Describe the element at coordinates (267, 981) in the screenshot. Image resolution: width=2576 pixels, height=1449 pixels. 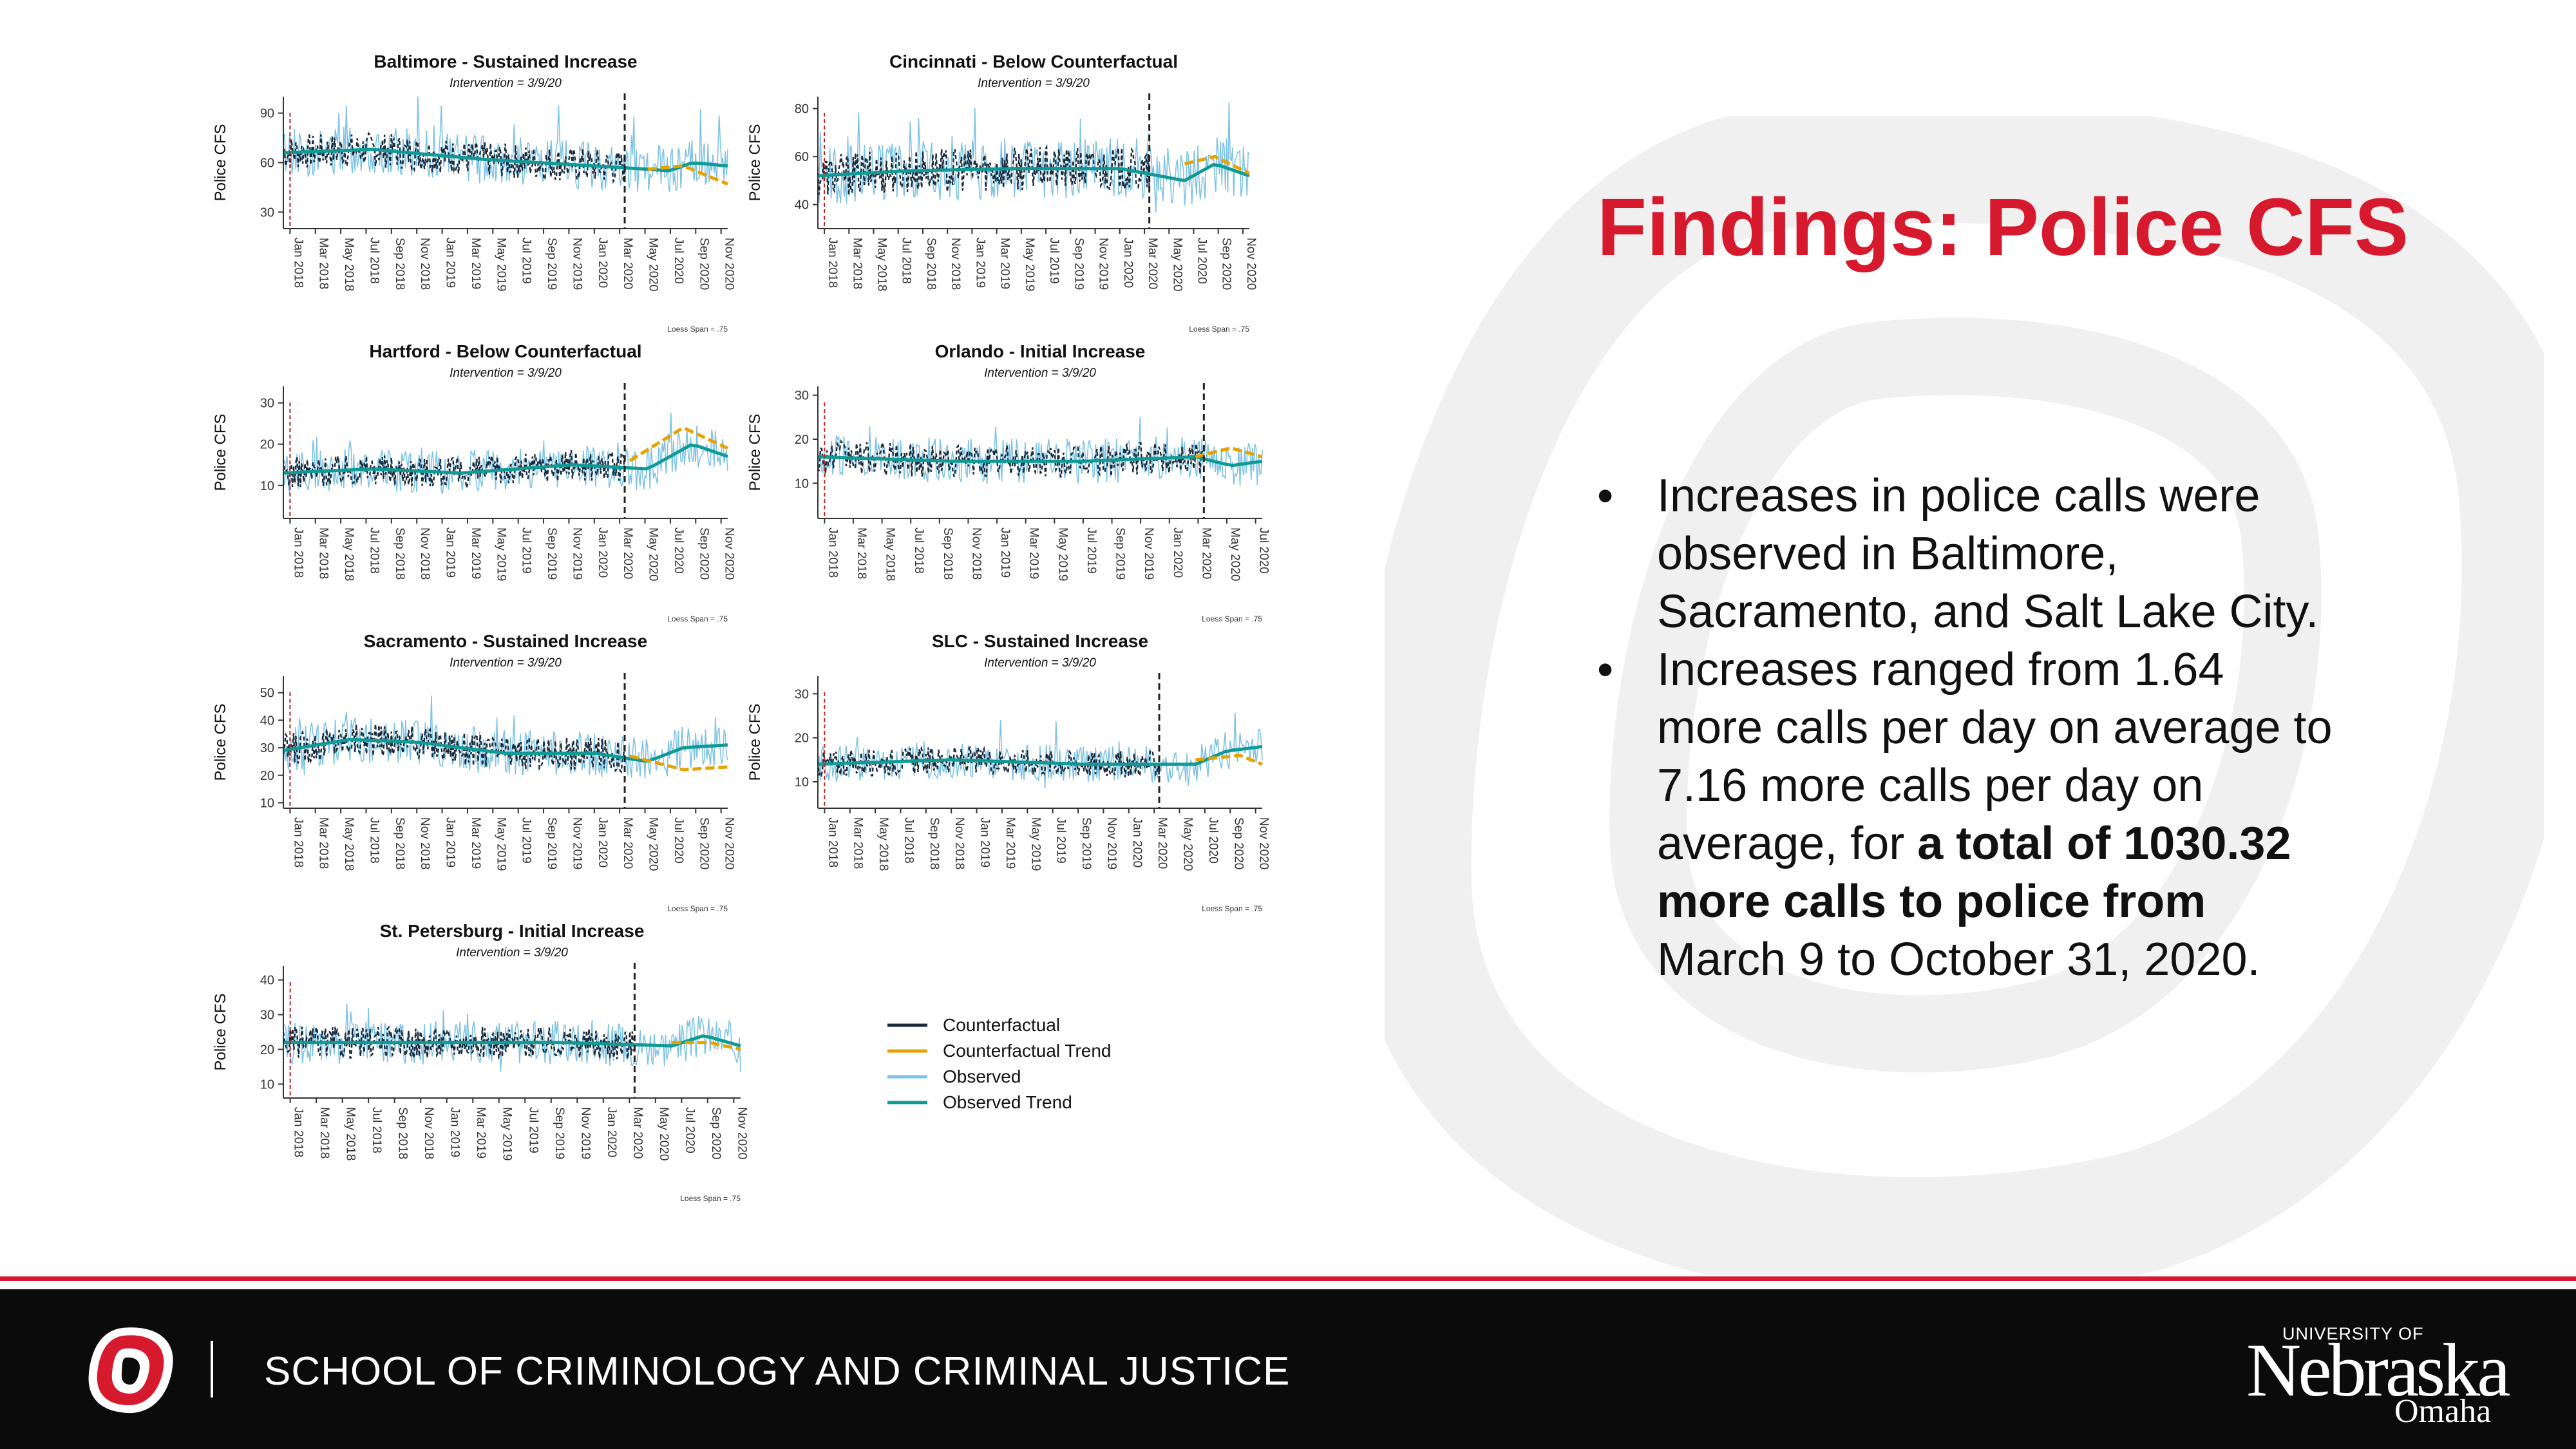
I see `y-tick-label: 40` at that location.